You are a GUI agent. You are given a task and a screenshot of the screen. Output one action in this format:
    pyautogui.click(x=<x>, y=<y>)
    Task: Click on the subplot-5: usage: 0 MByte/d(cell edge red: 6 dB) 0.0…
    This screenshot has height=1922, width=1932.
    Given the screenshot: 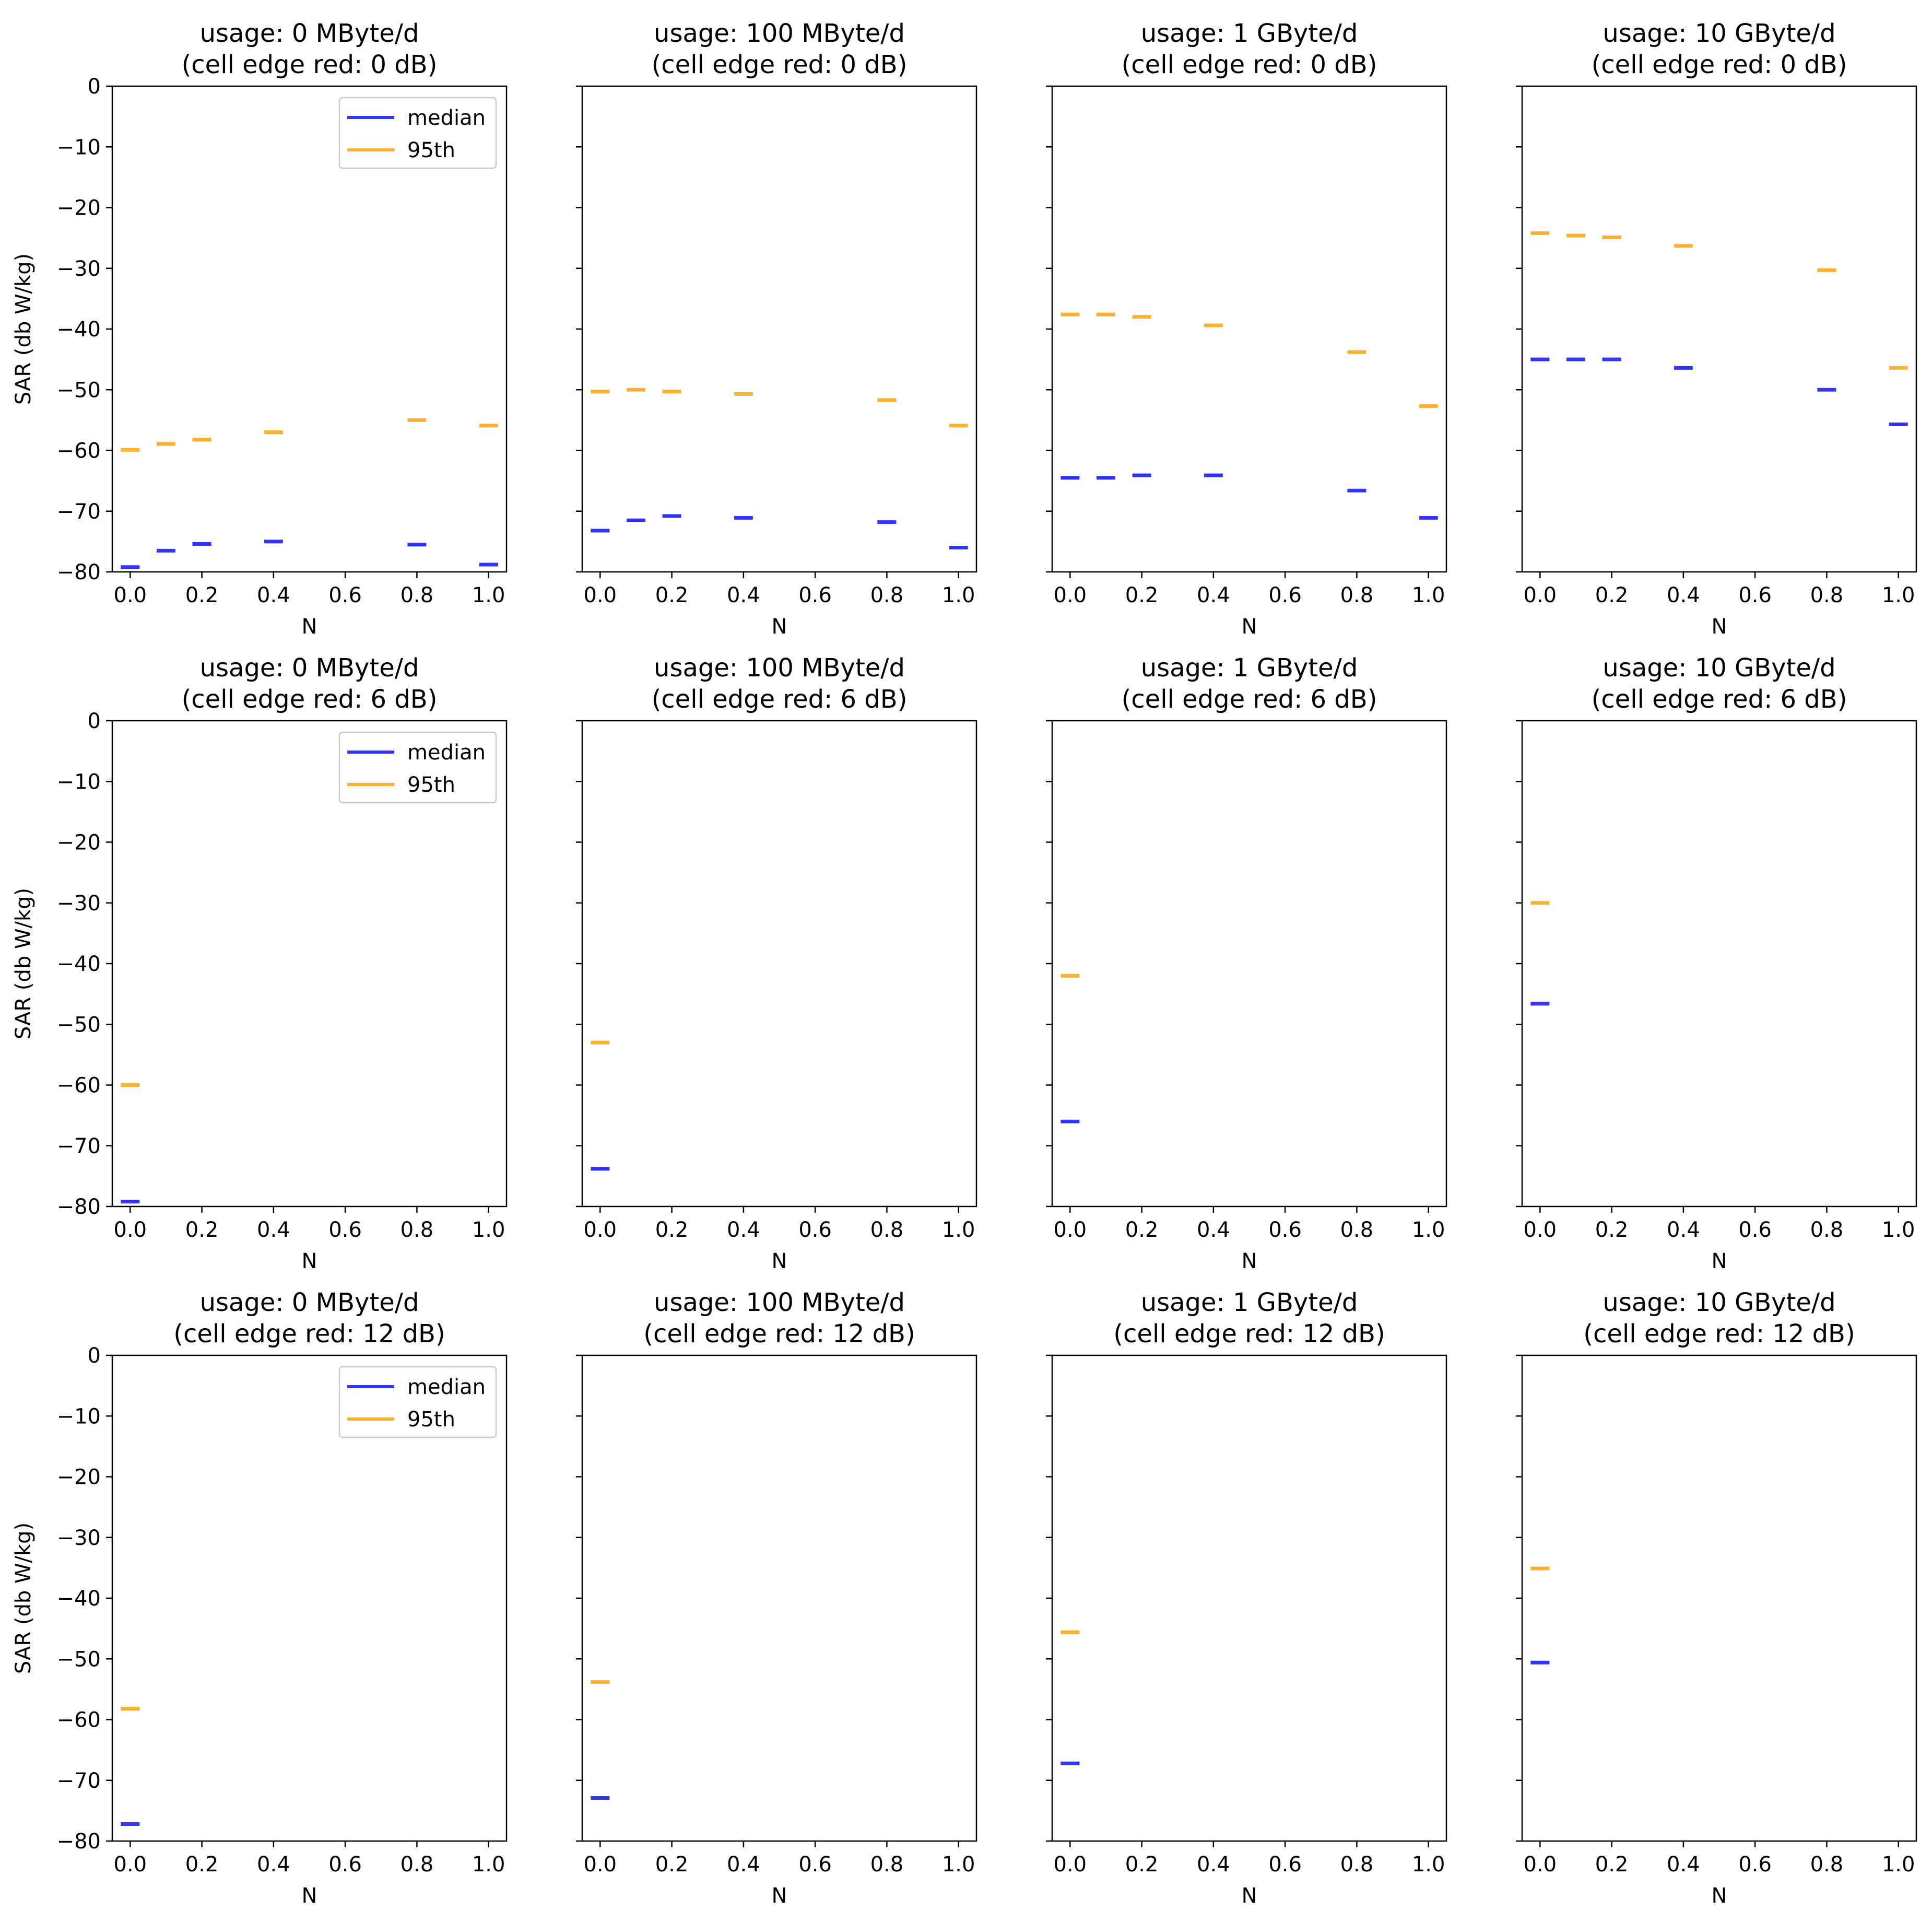 What is the action you would take?
    pyautogui.click(x=259, y=963)
    